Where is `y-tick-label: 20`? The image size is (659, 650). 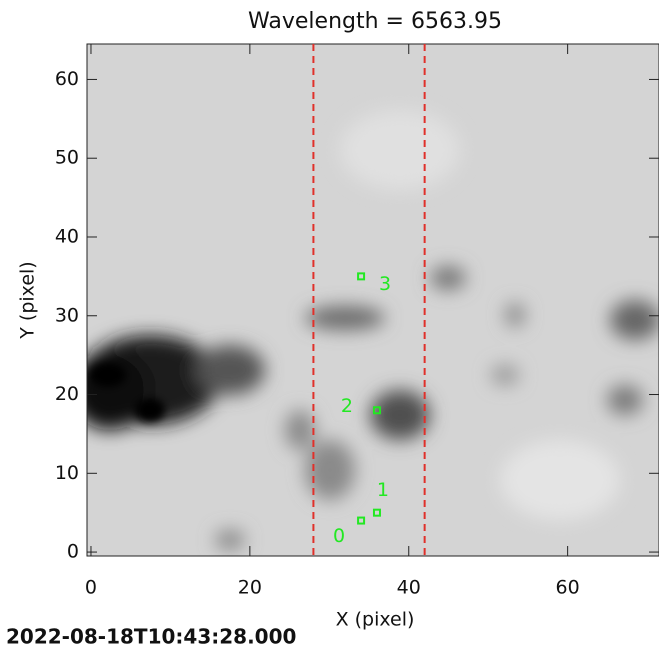
y-tick-label: 20 is located at coordinates (67, 394).